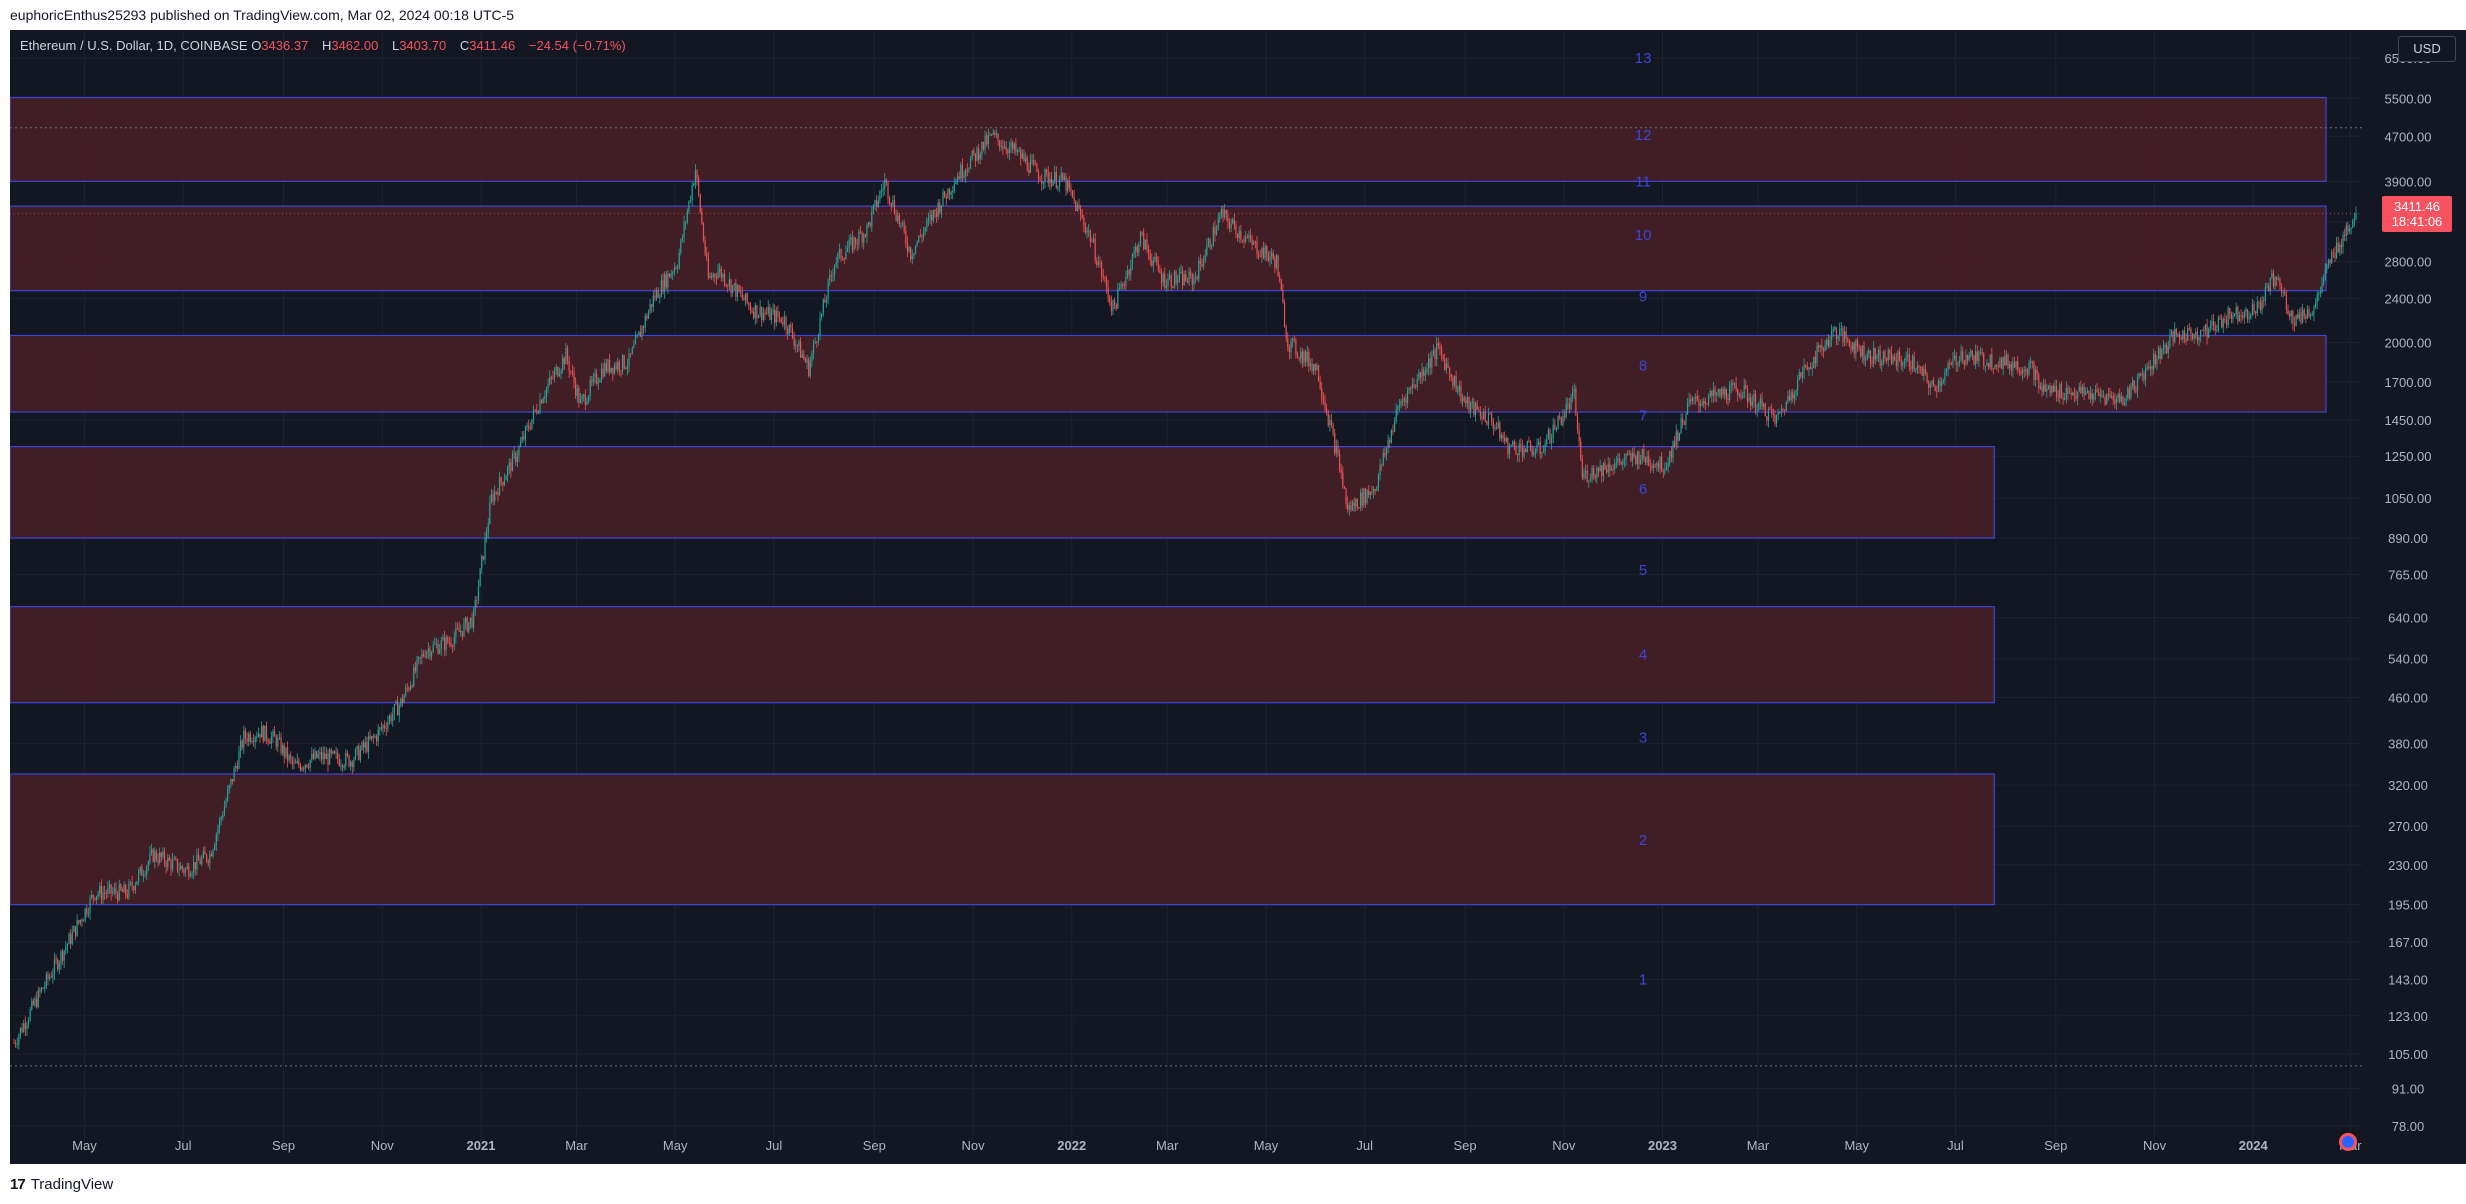  What do you see at coordinates (1643, 58) in the screenshot?
I see `zone-number-label: 13` at bounding box center [1643, 58].